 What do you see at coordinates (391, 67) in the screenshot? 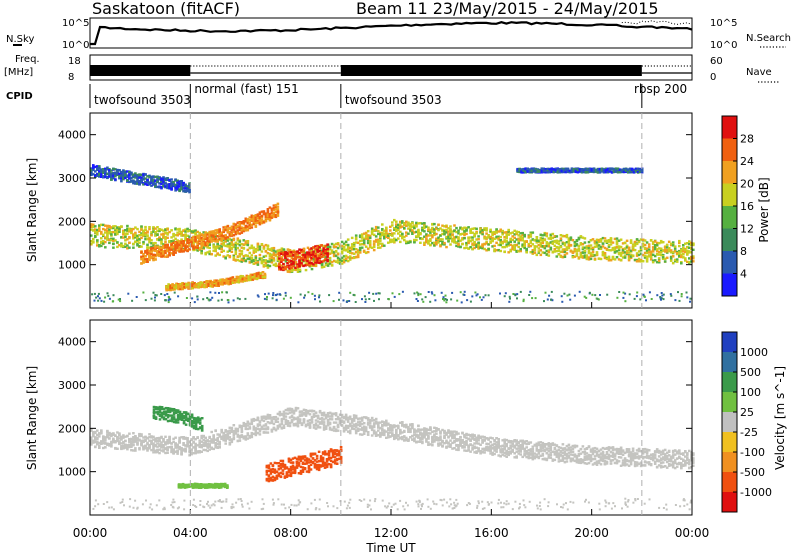
I see `frequency-panel` at bounding box center [391, 67].